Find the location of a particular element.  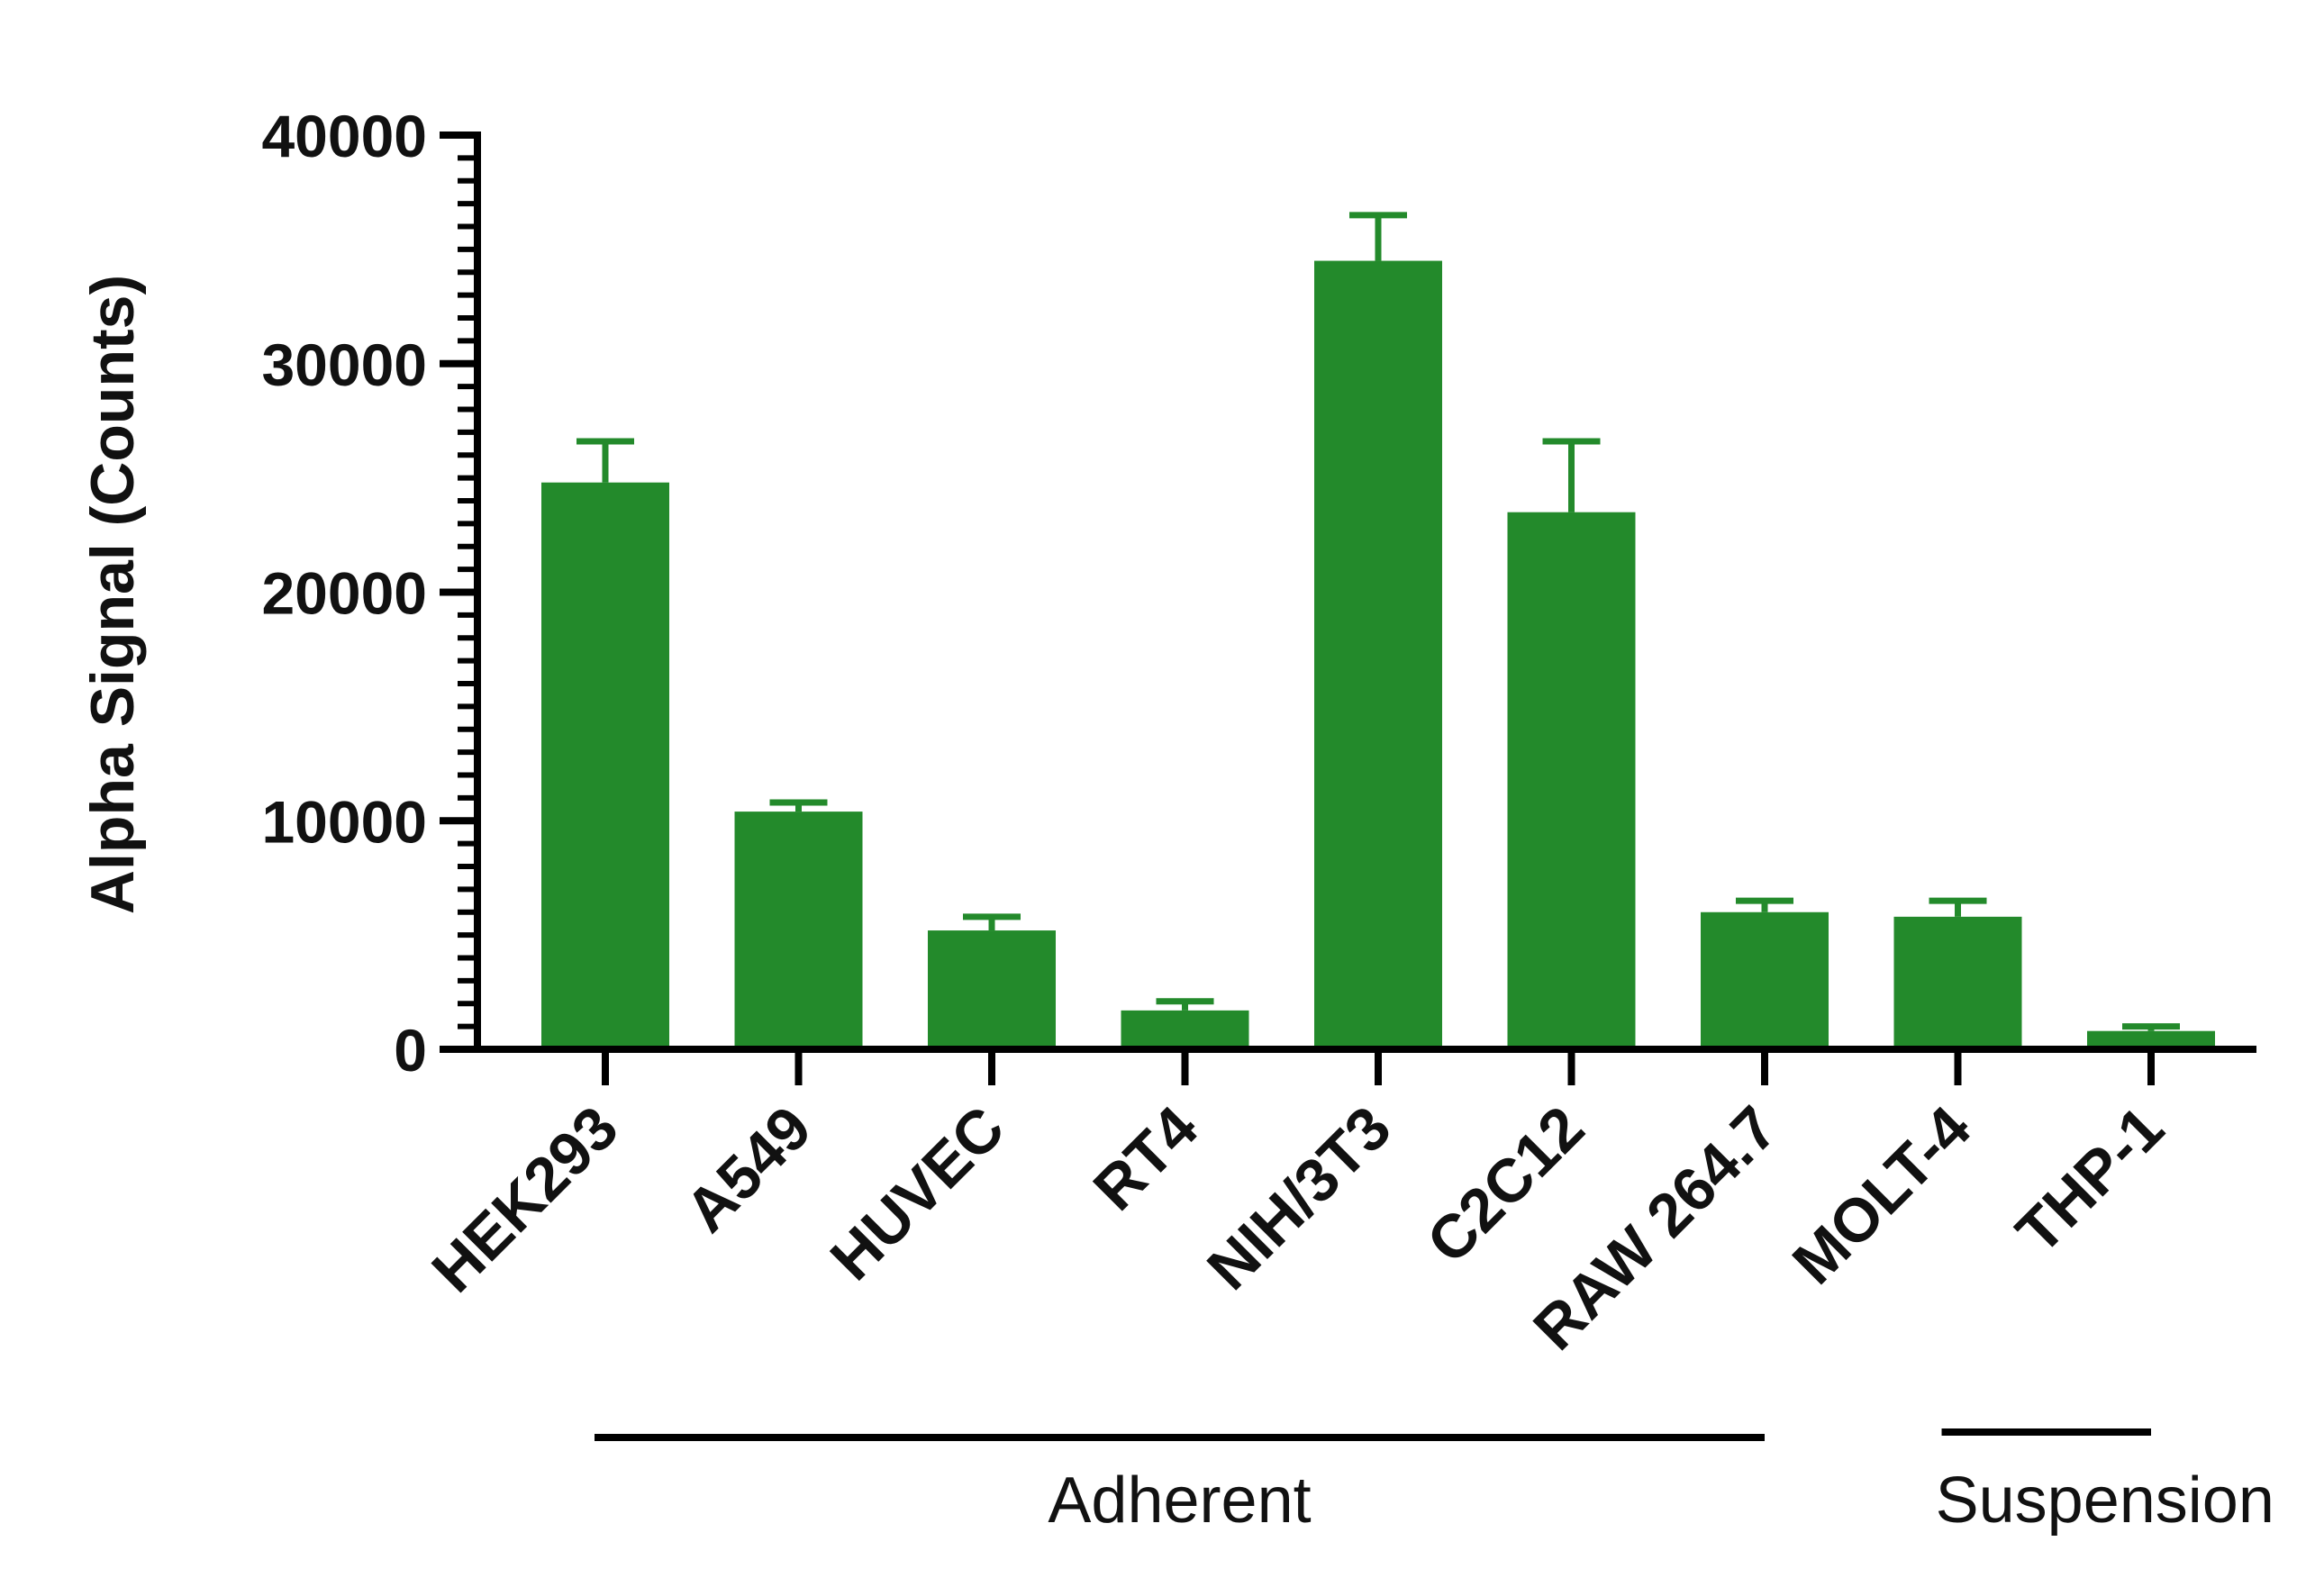

x-tick-label: NIH/3T3 is located at coordinates (1299, 1198).